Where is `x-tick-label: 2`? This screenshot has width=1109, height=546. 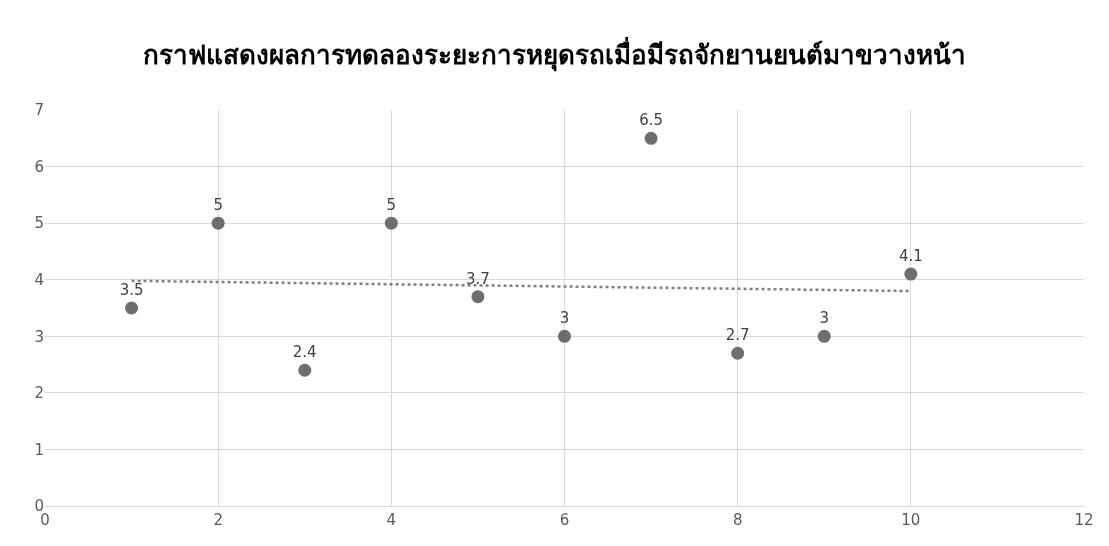 x-tick-label: 2 is located at coordinates (218, 520).